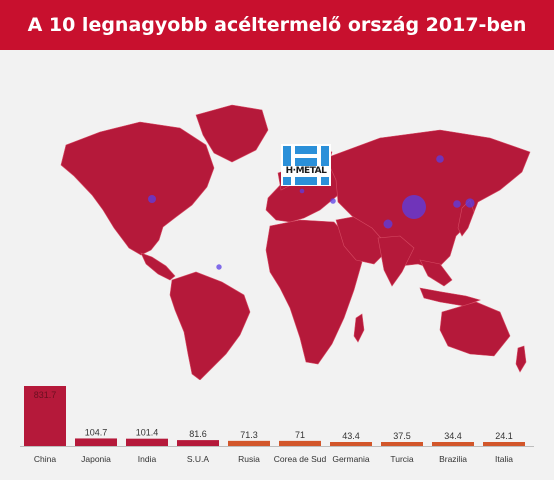 The width and height of the screenshot is (554, 480). What do you see at coordinates (414, 207) in the screenshot?
I see `bubble-china` at bounding box center [414, 207].